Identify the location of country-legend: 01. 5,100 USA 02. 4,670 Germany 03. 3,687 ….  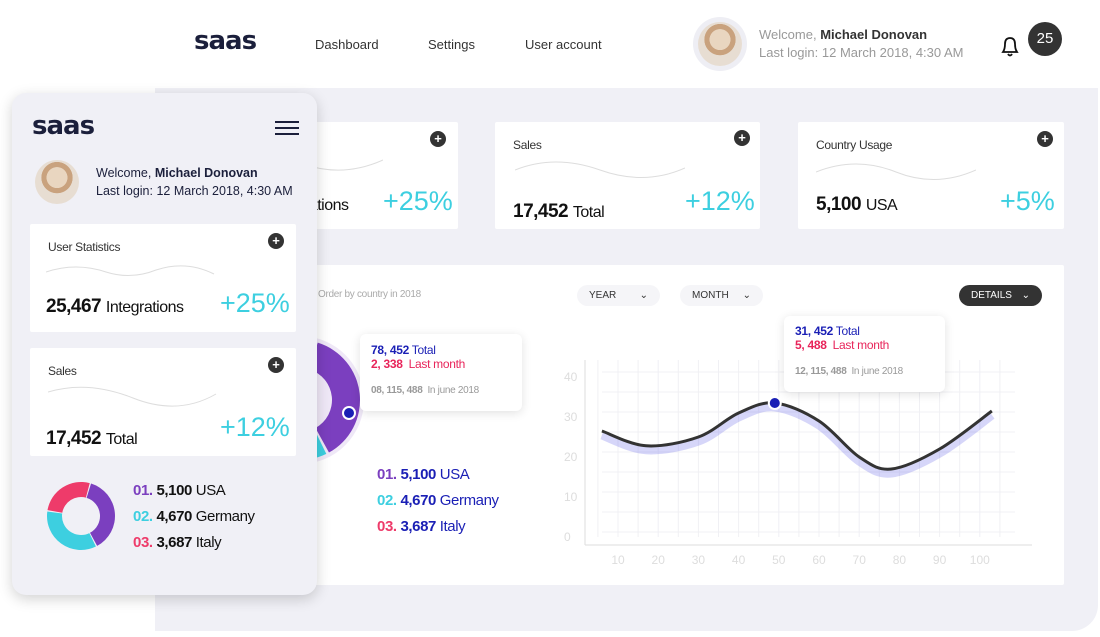
(438, 501).